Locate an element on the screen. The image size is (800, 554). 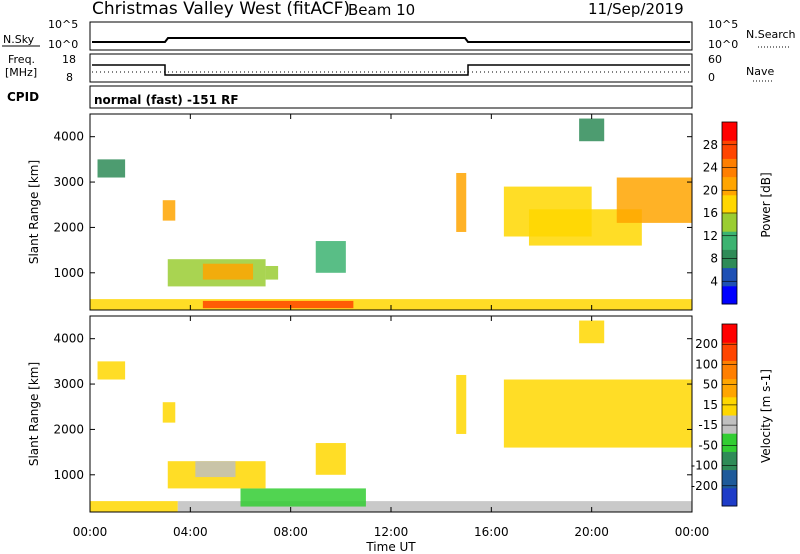
freq-left-tick-low: 8 is located at coordinates (69, 77).